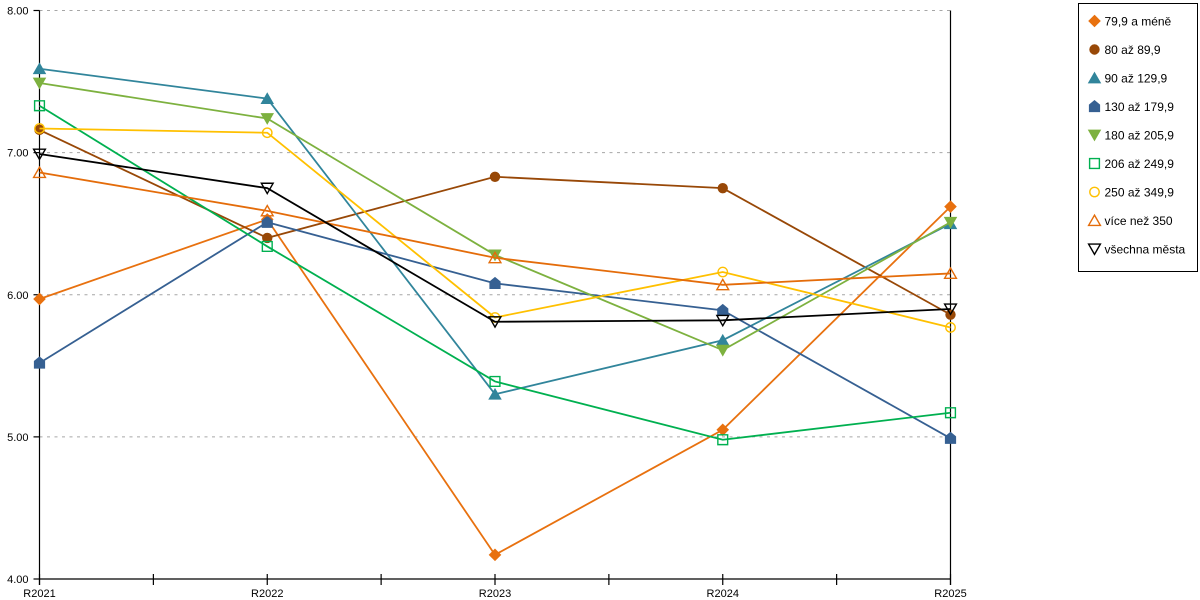 This screenshot has height=600, width=1200. What do you see at coordinates (39, 128) in the screenshot?
I see `series-7-point-R2021` at bounding box center [39, 128].